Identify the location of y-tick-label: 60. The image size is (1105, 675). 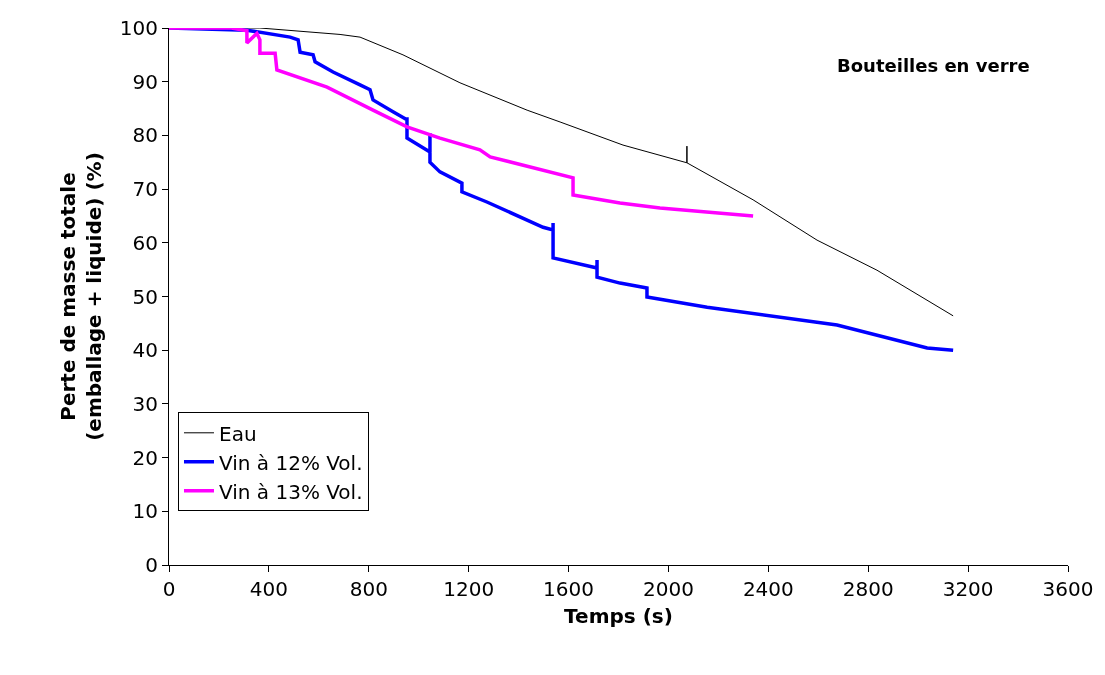
(145, 242).